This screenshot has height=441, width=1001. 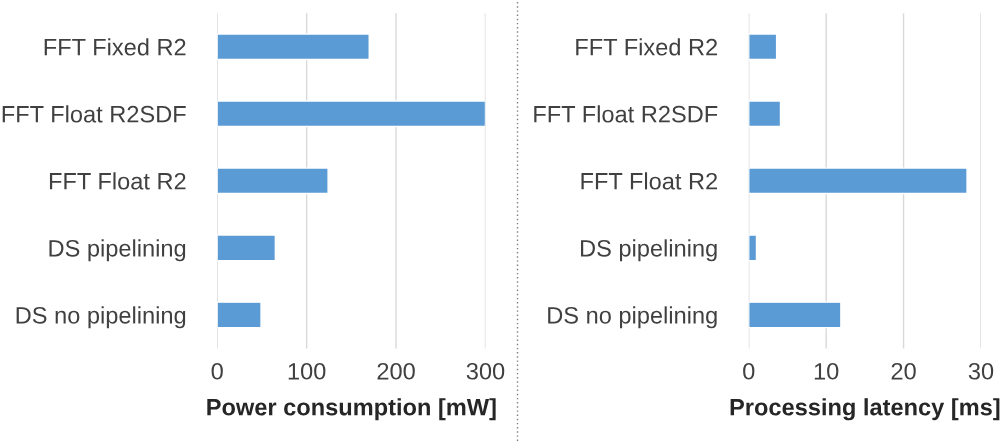 What do you see at coordinates (865, 409) in the screenshot?
I see `x-axis-title: Processing latency [ms]` at bounding box center [865, 409].